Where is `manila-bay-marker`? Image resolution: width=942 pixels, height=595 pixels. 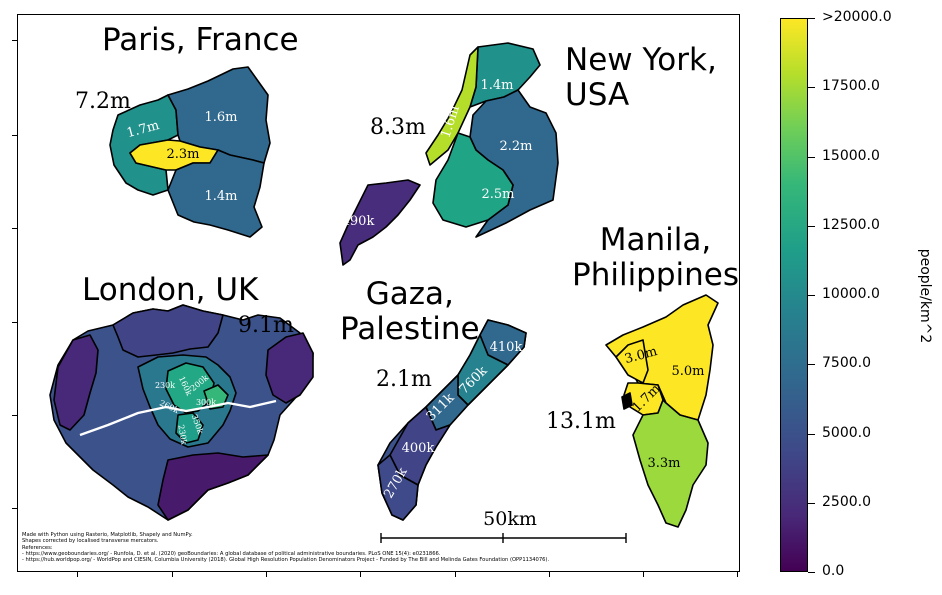
manila-bay-marker is located at coordinates (627, 401).